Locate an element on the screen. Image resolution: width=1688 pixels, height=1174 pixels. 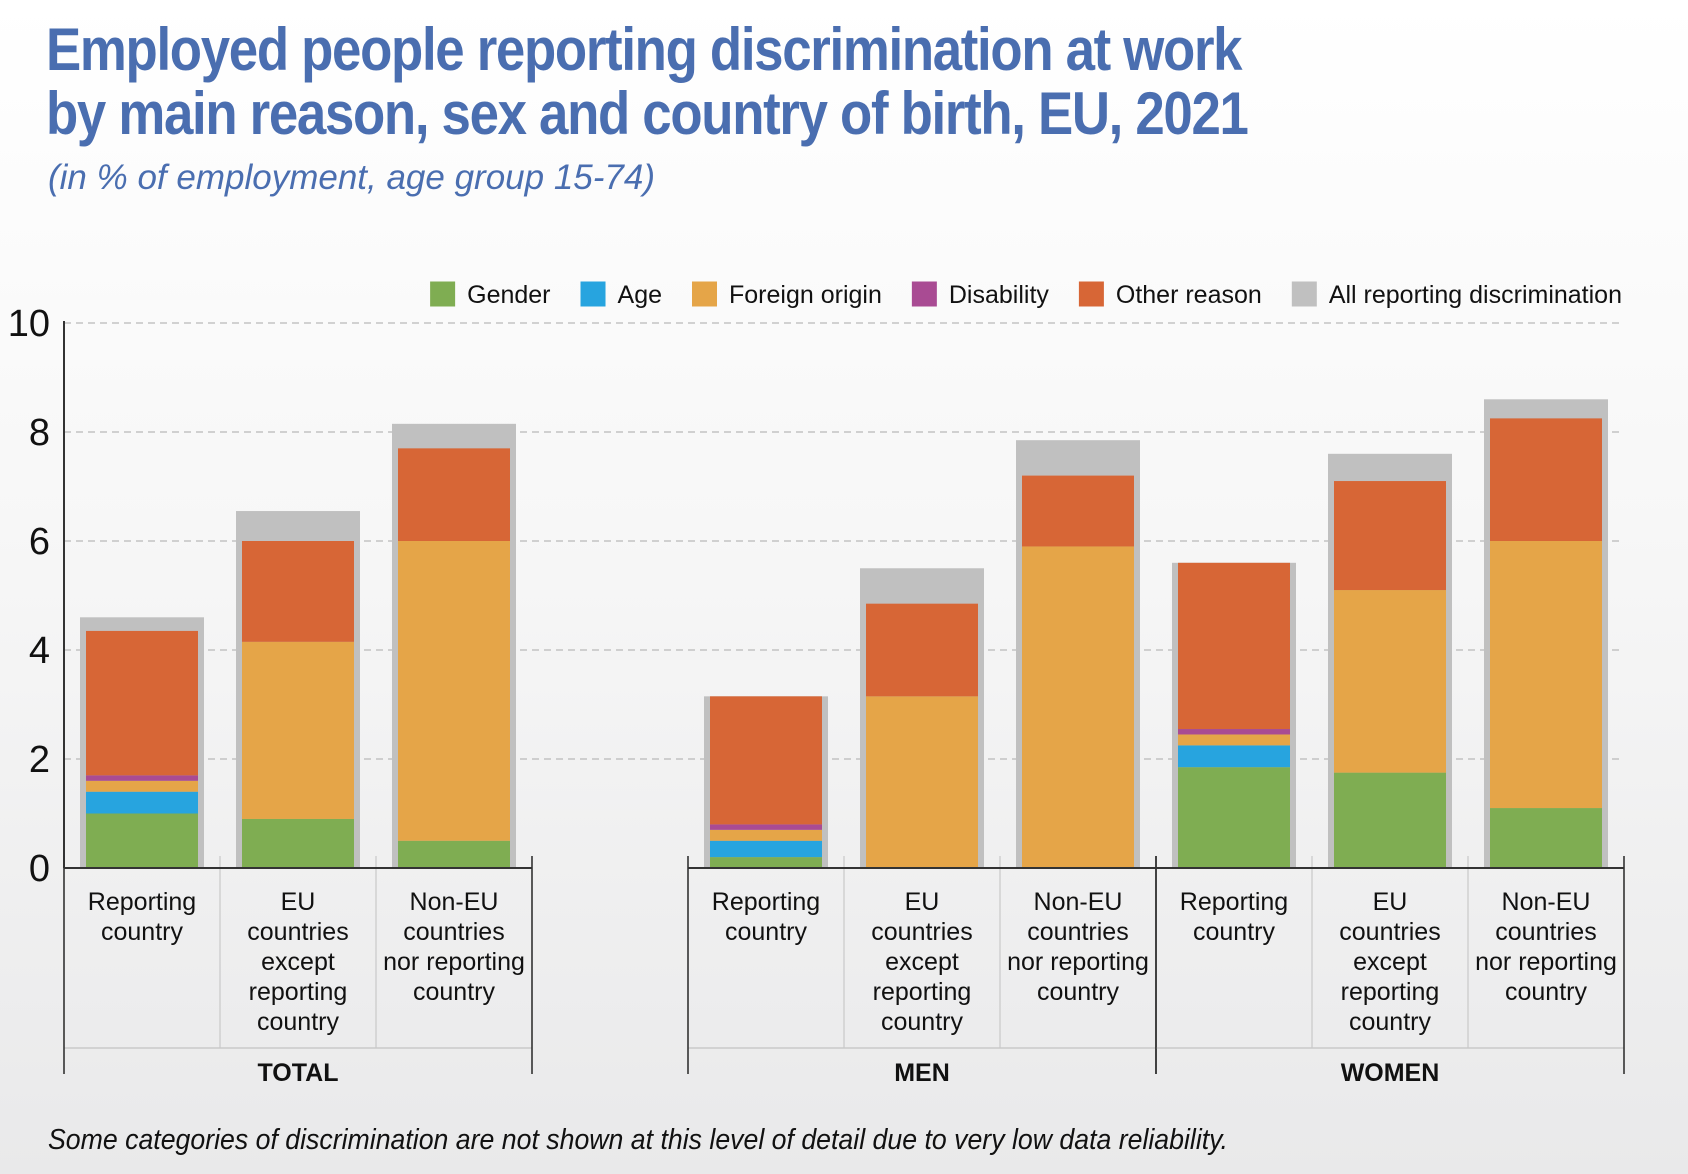
y-axis: 0 2 4 6 8 10 is located at coordinates (36, 596).